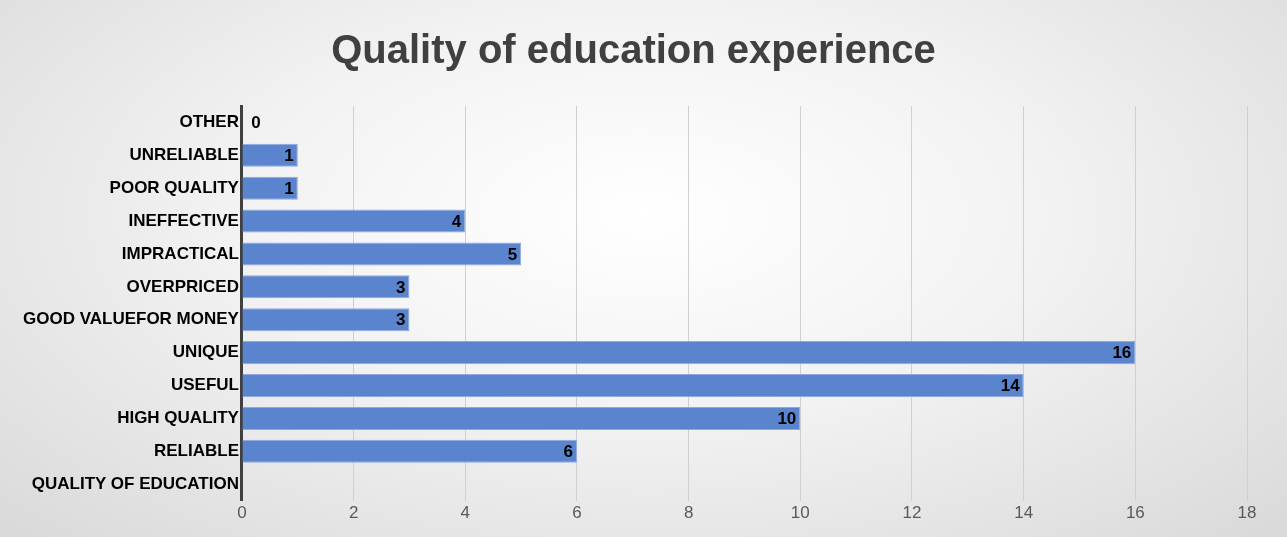 The height and width of the screenshot is (537, 1287). Describe the element at coordinates (1122, 353) in the screenshot. I see `data-label: 16` at that location.